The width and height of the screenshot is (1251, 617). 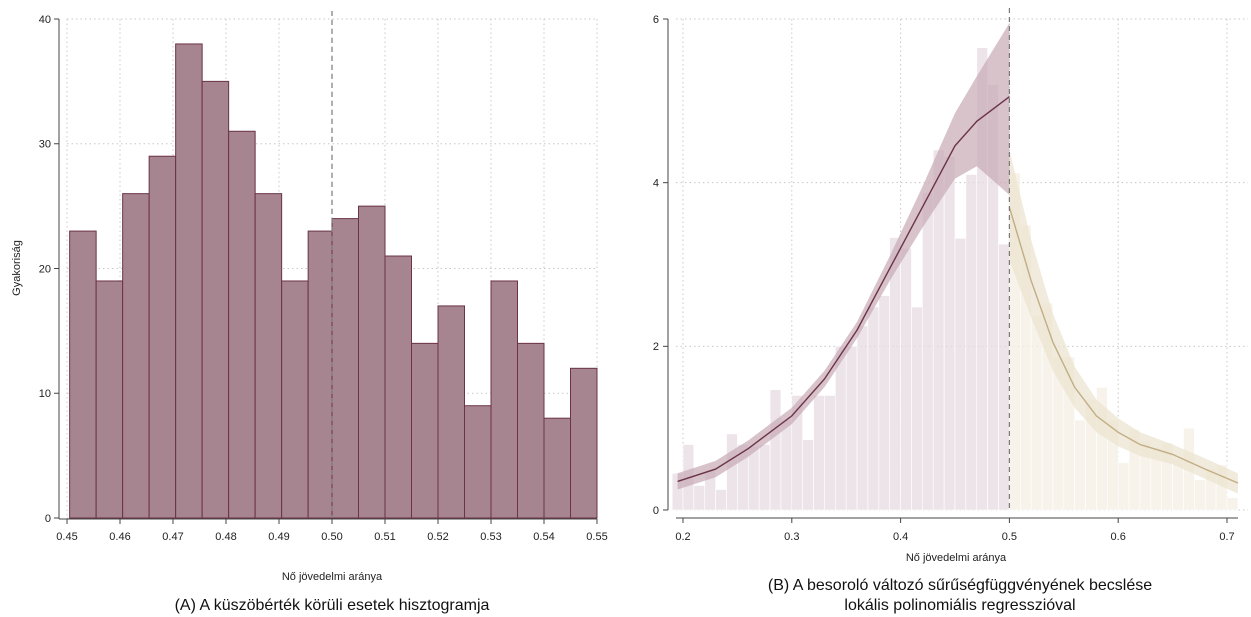 What do you see at coordinates (331, 537) in the screenshot?
I see `x-tick-label: 0.50` at bounding box center [331, 537].